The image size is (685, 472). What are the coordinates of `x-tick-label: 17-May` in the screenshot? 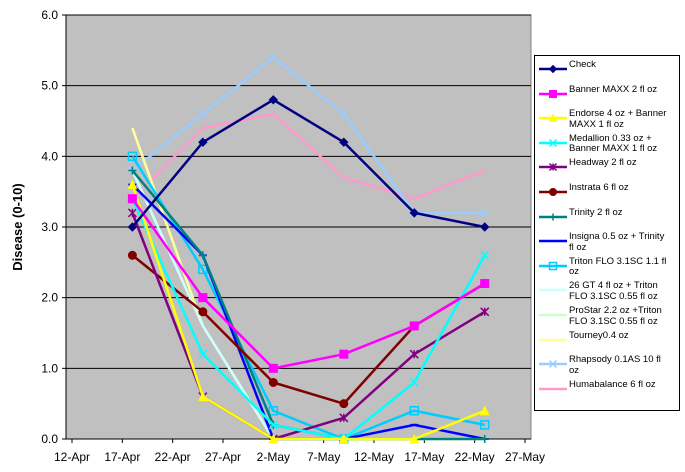 It's located at (424, 457).